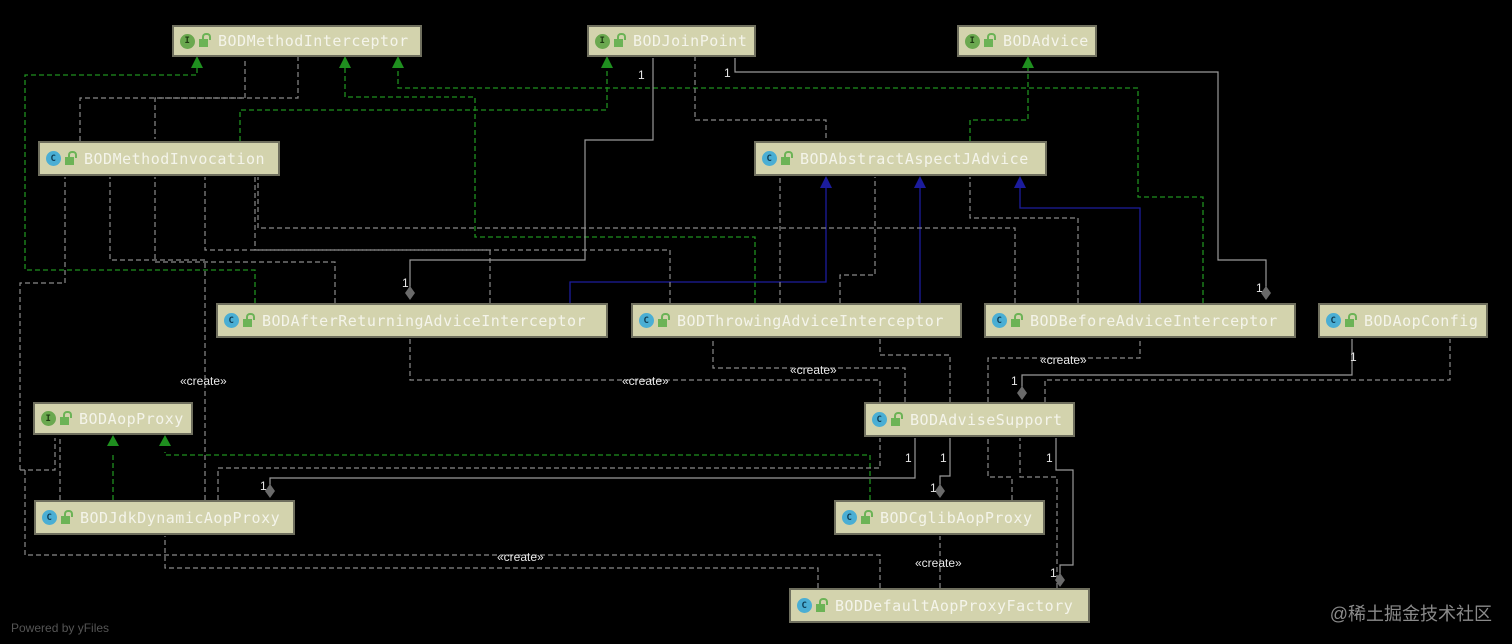 The width and height of the screenshot is (1512, 644). I want to click on node-label: BODAopProxy, so click(131, 418).